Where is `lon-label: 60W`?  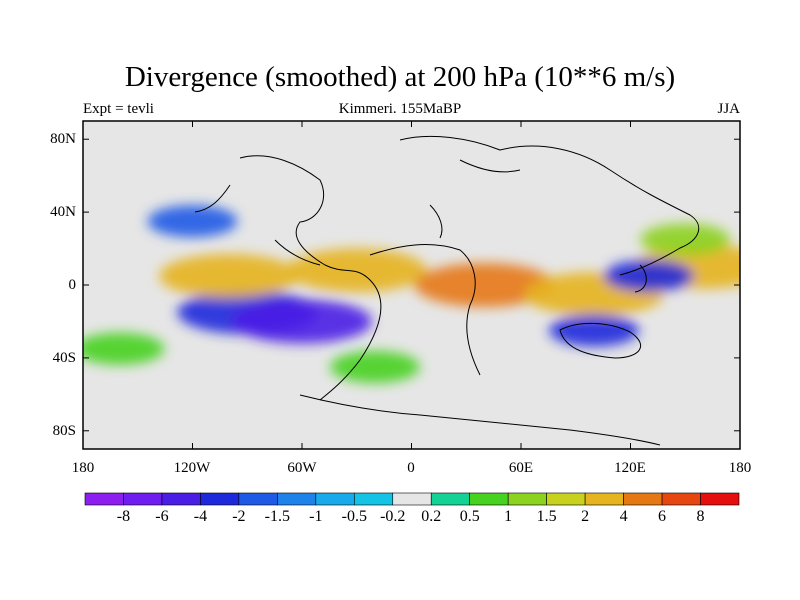
lon-label: 60W is located at coordinates (302, 468).